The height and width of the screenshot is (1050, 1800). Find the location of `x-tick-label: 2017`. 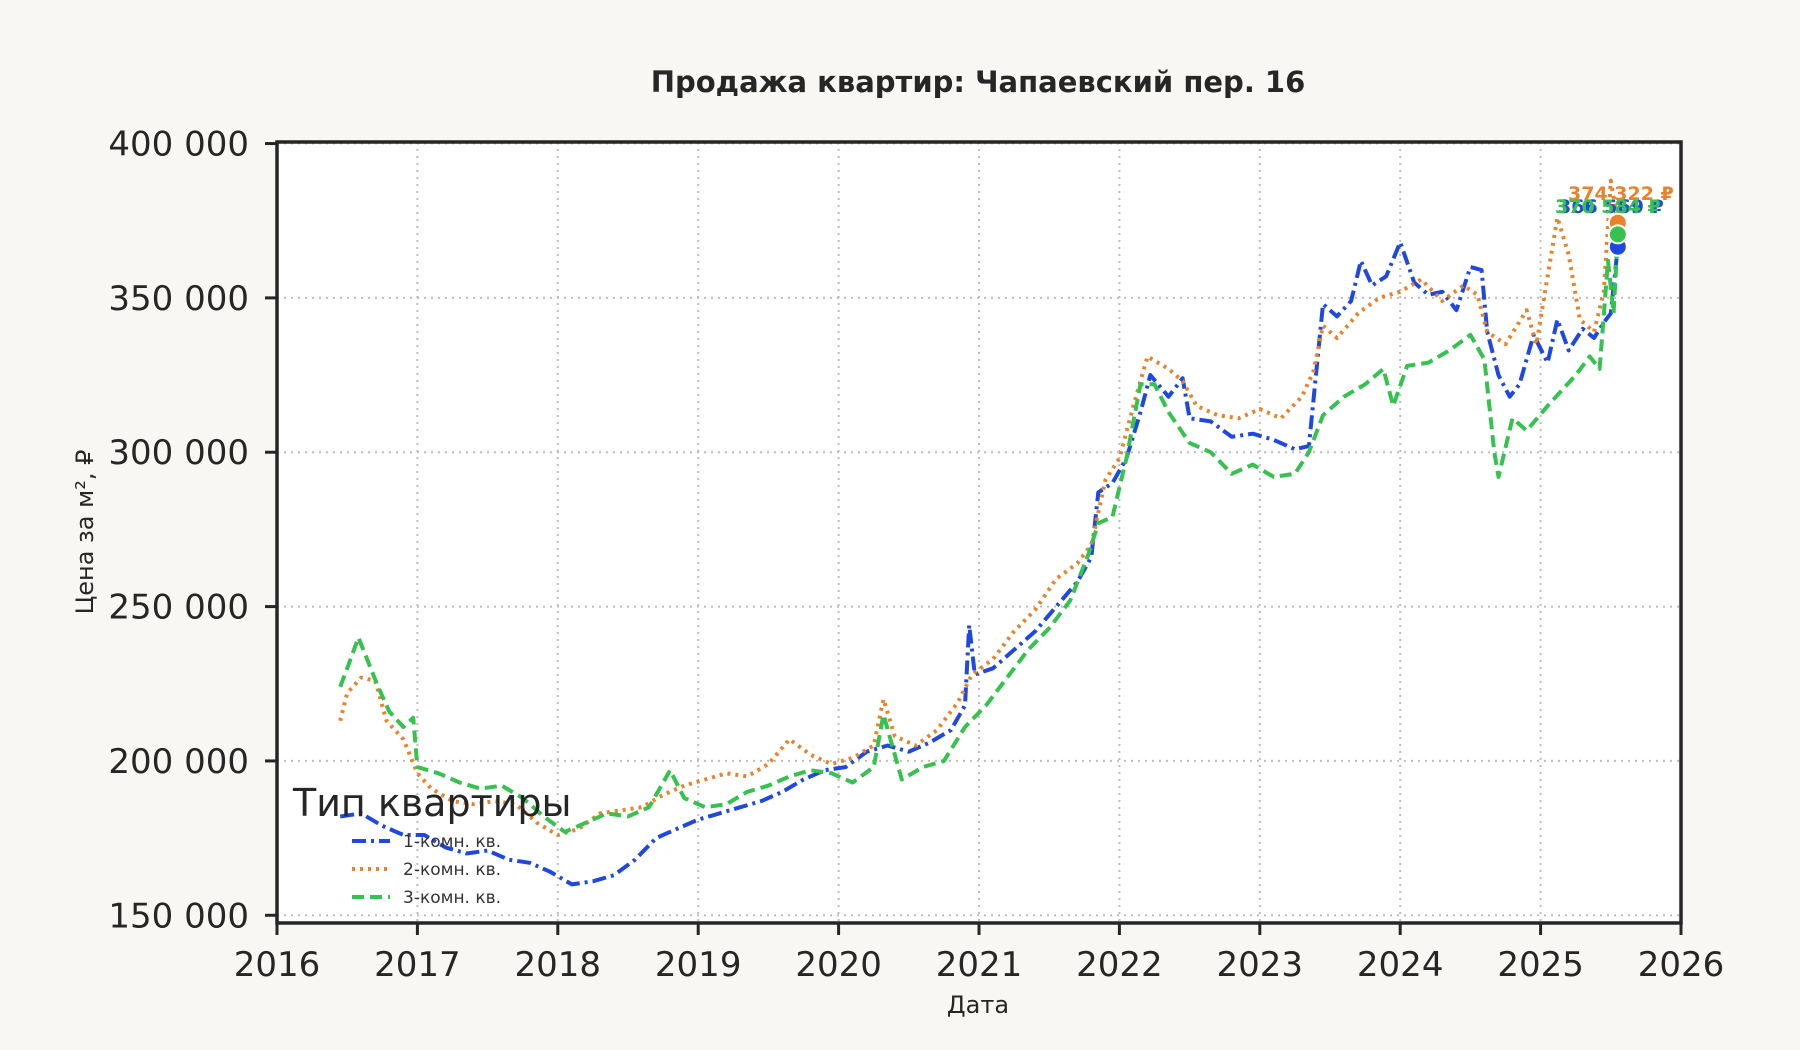

x-tick-label: 2017 is located at coordinates (417, 965).